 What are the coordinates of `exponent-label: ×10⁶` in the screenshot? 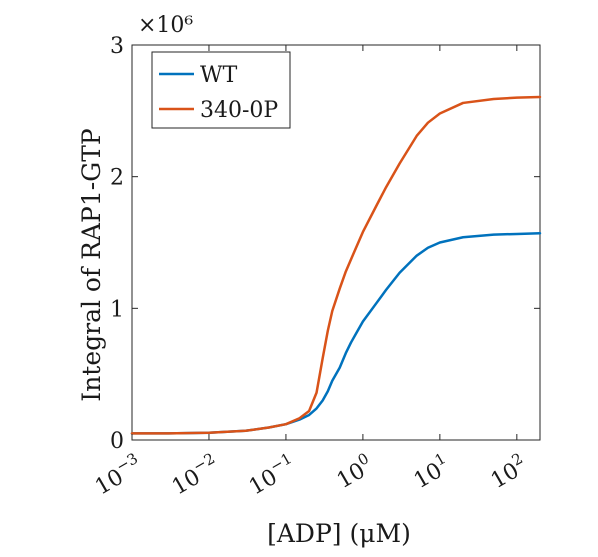 It's located at (165, 25).